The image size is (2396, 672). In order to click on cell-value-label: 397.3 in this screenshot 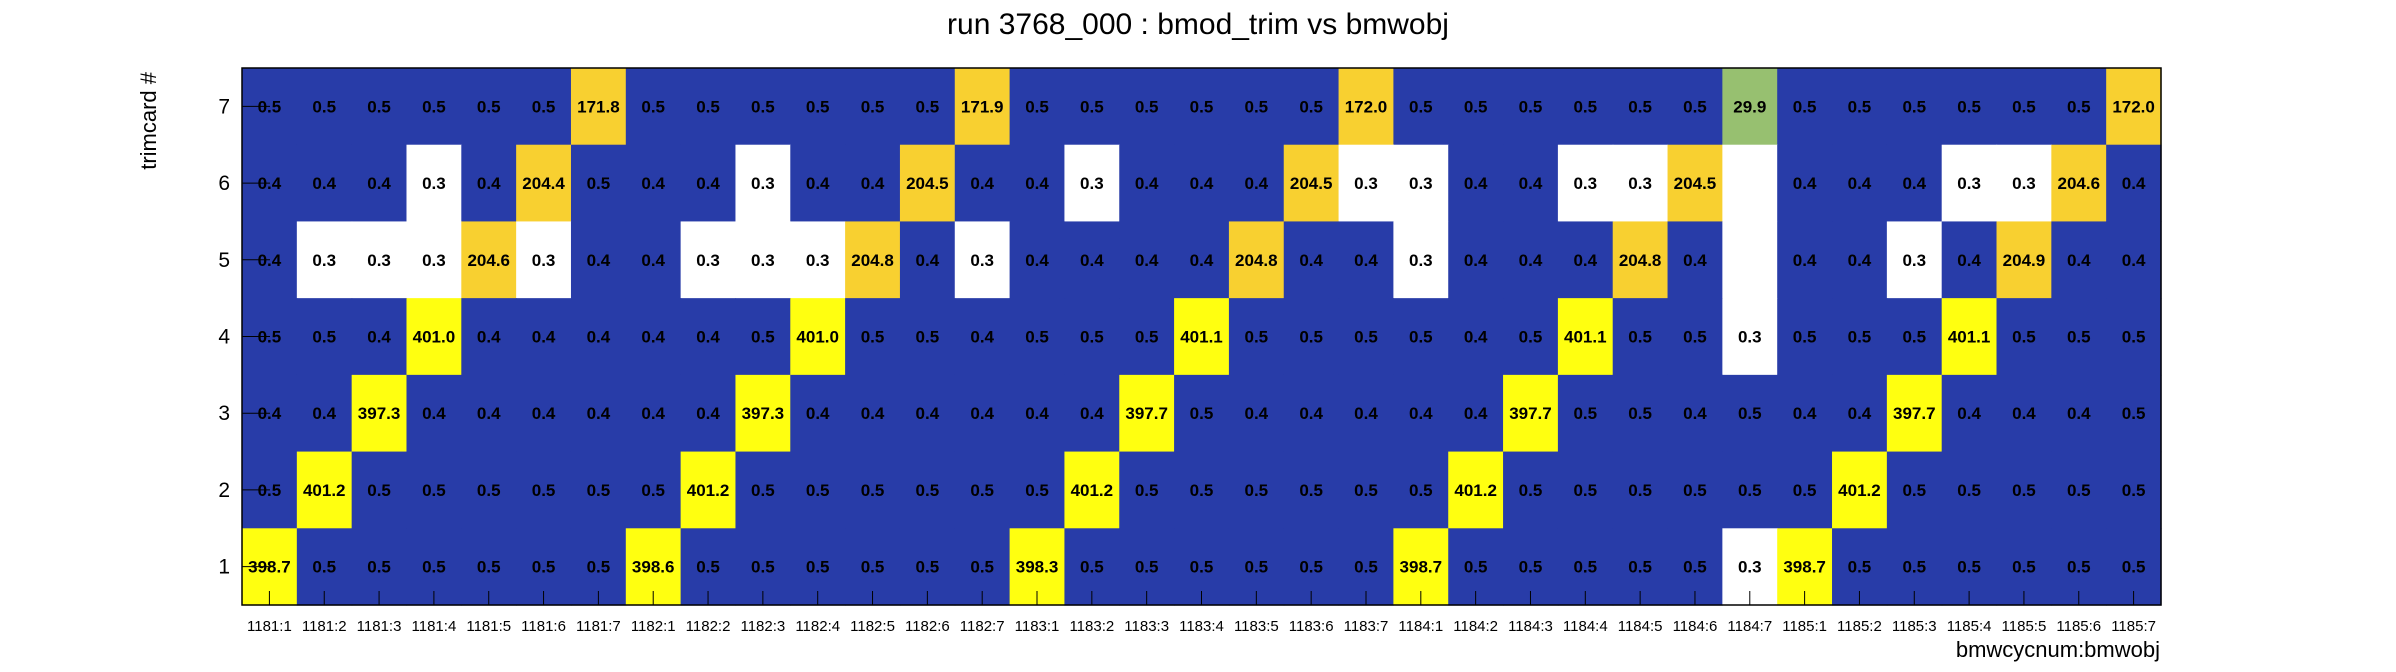, I will do `click(763, 413)`.